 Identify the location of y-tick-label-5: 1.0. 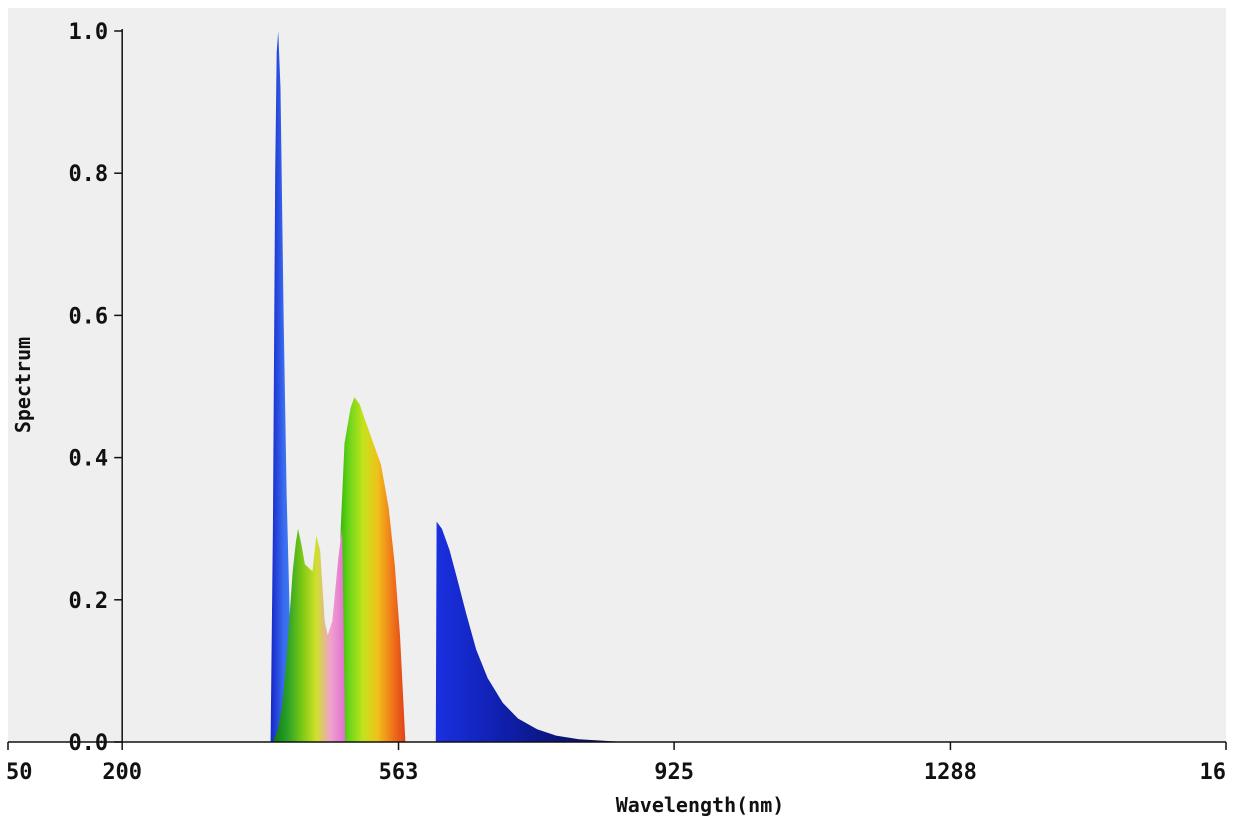
(88, 32).